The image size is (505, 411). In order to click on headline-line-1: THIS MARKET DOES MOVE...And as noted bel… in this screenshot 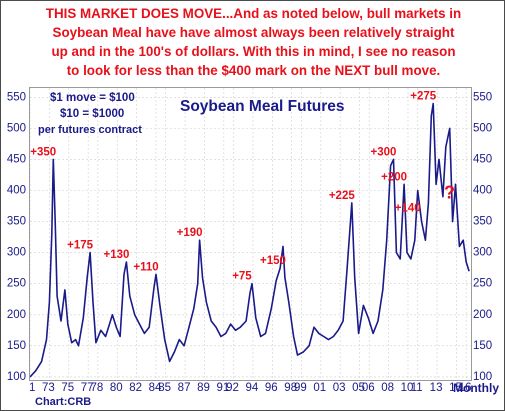, I will do `click(253, 13)`.